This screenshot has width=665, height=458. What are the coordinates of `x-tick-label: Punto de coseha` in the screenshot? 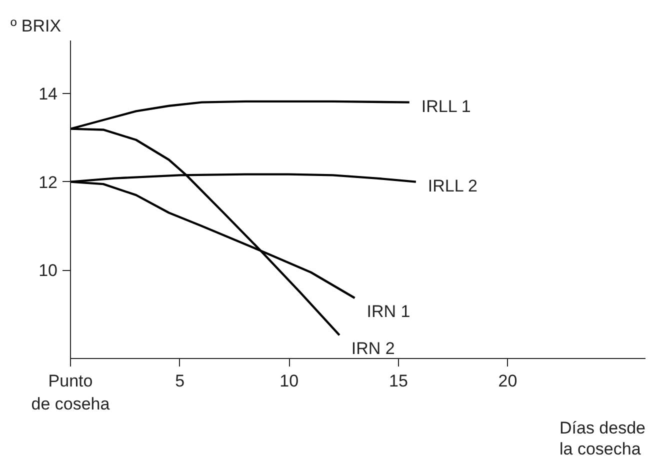 It's located at (70, 393).